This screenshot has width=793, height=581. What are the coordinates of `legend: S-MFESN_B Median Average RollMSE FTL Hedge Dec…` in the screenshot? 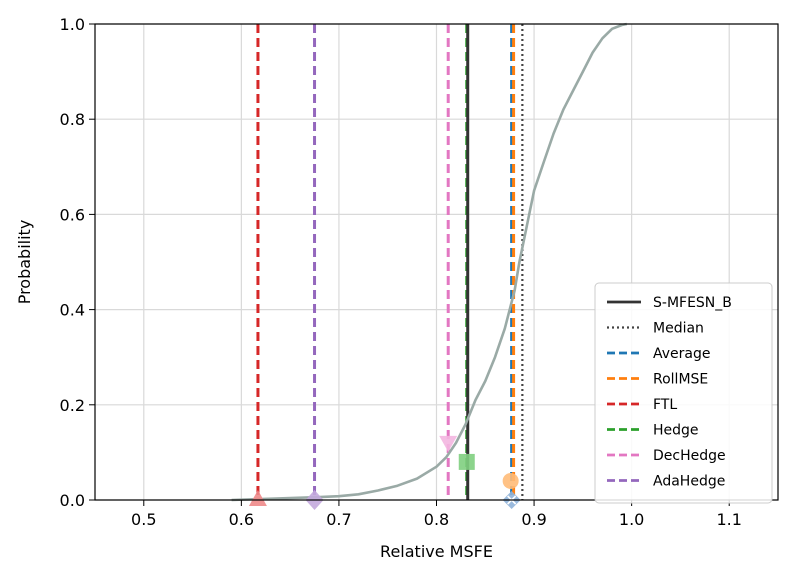 It's located at (683, 393).